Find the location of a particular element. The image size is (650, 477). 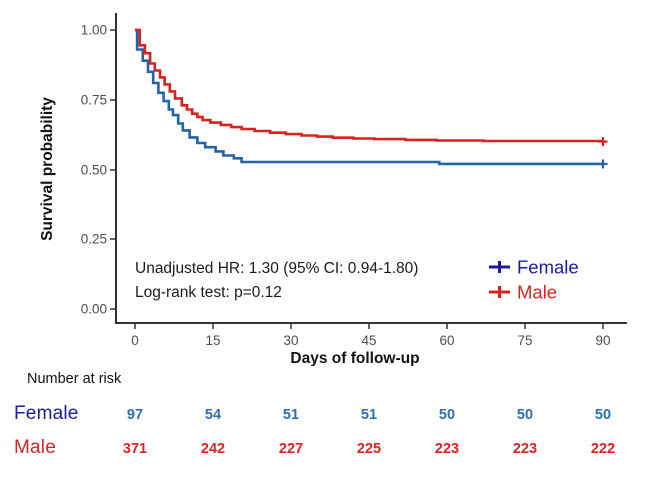

x-axis-tick-labels: 0 15 30 45 60 75 90 is located at coordinates (370, 340).